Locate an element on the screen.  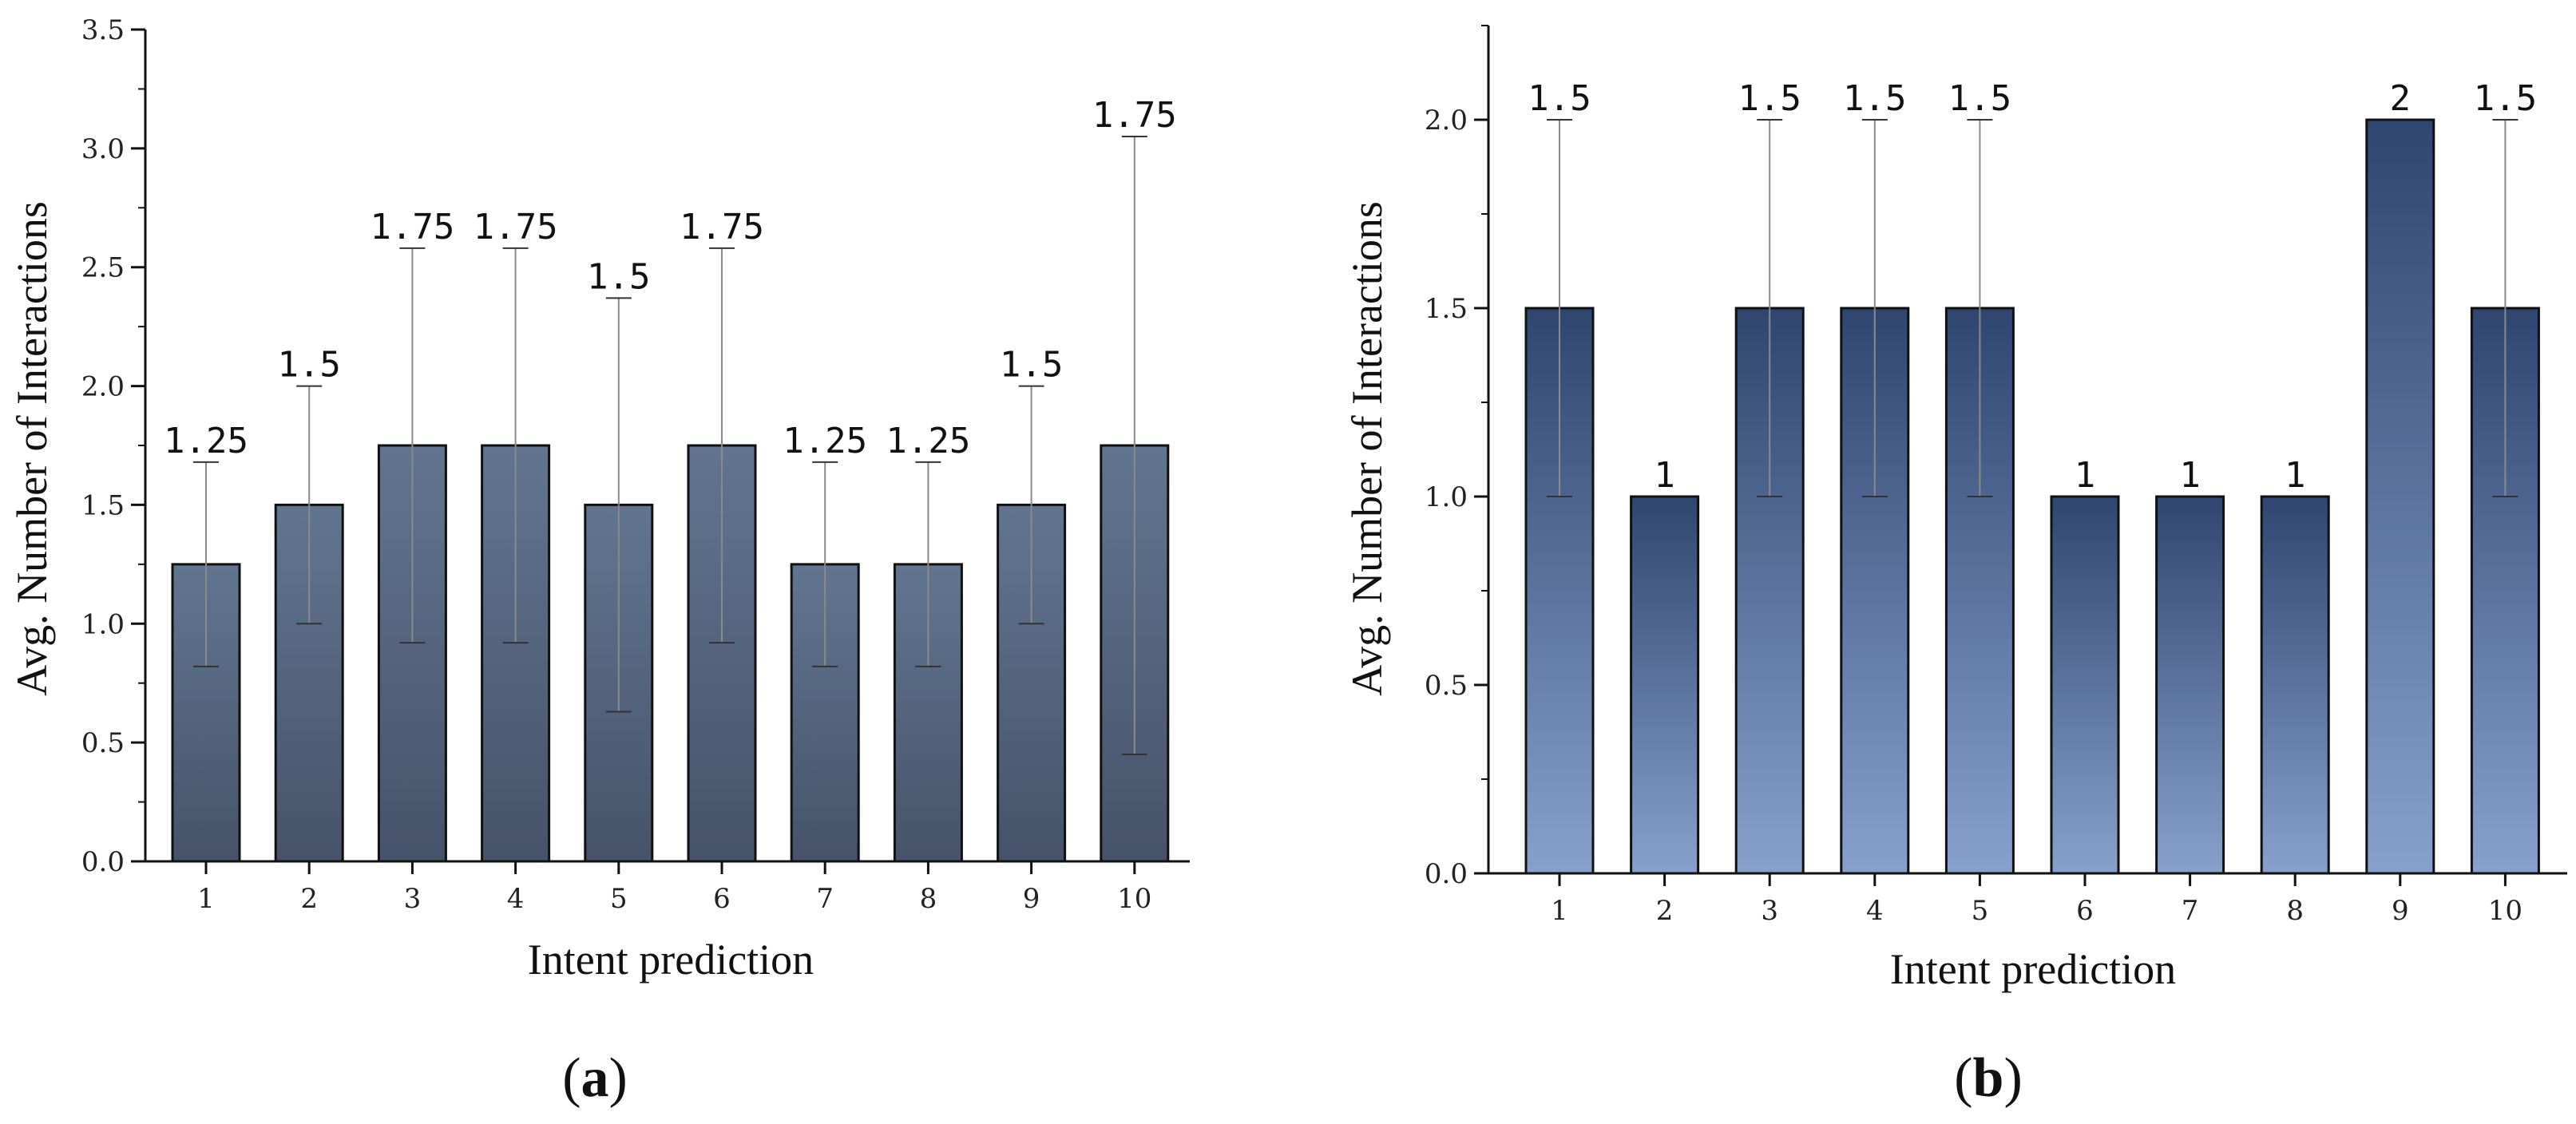
y-tick-label-a: 0.5 is located at coordinates (103, 743).